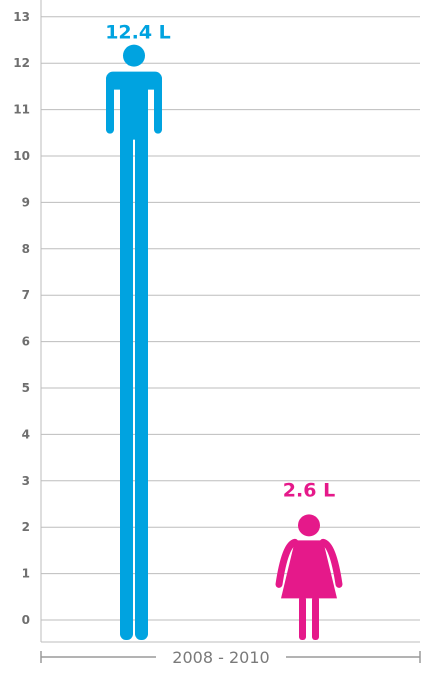  What do you see at coordinates (26, 342) in the screenshot?
I see `y-tick-label: 6` at bounding box center [26, 342].